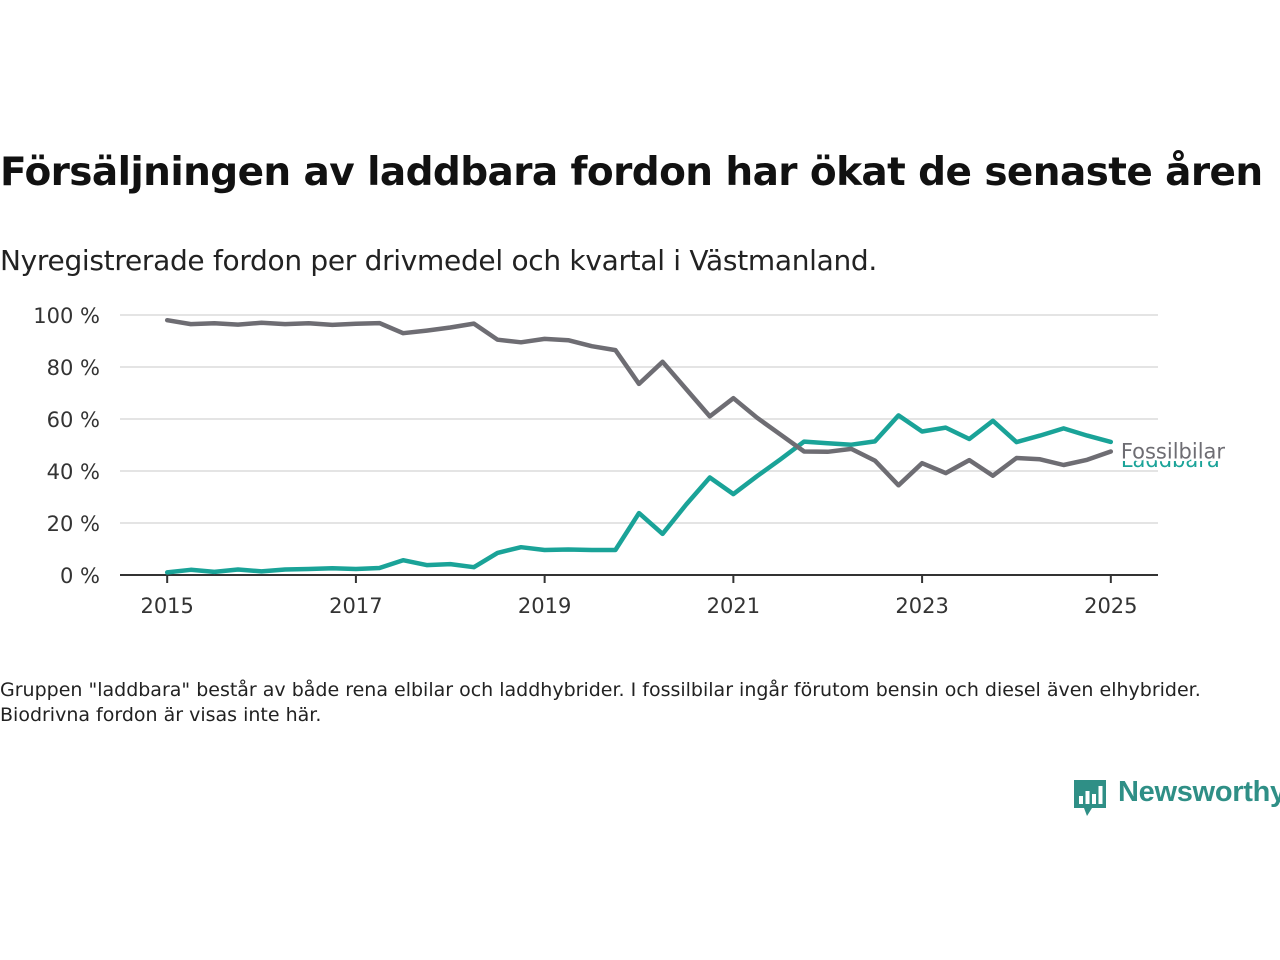 The width and height of the screenshot is (1280, 960). Describe the element at coordinates (1170, 460) in the screenshot. I see `series-label-laddbara: Laddbara` at that location.